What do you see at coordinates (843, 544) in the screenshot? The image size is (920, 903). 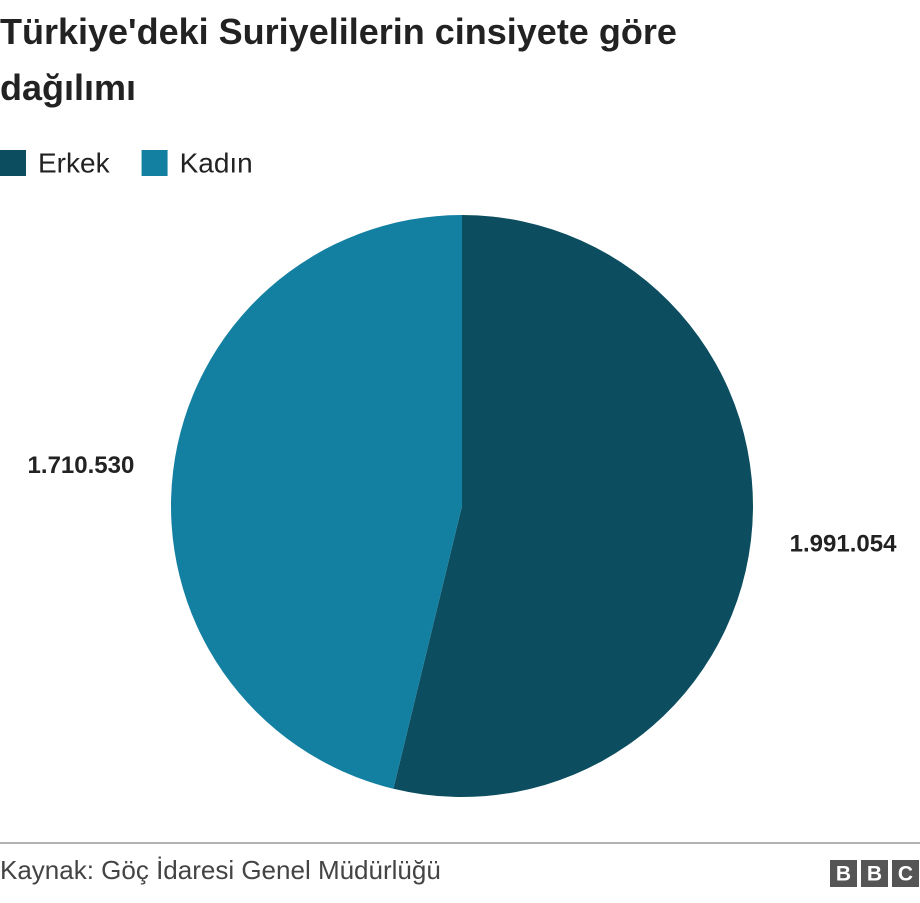 I see `data-label: 1.991.054` at bounding box center [843, 544].